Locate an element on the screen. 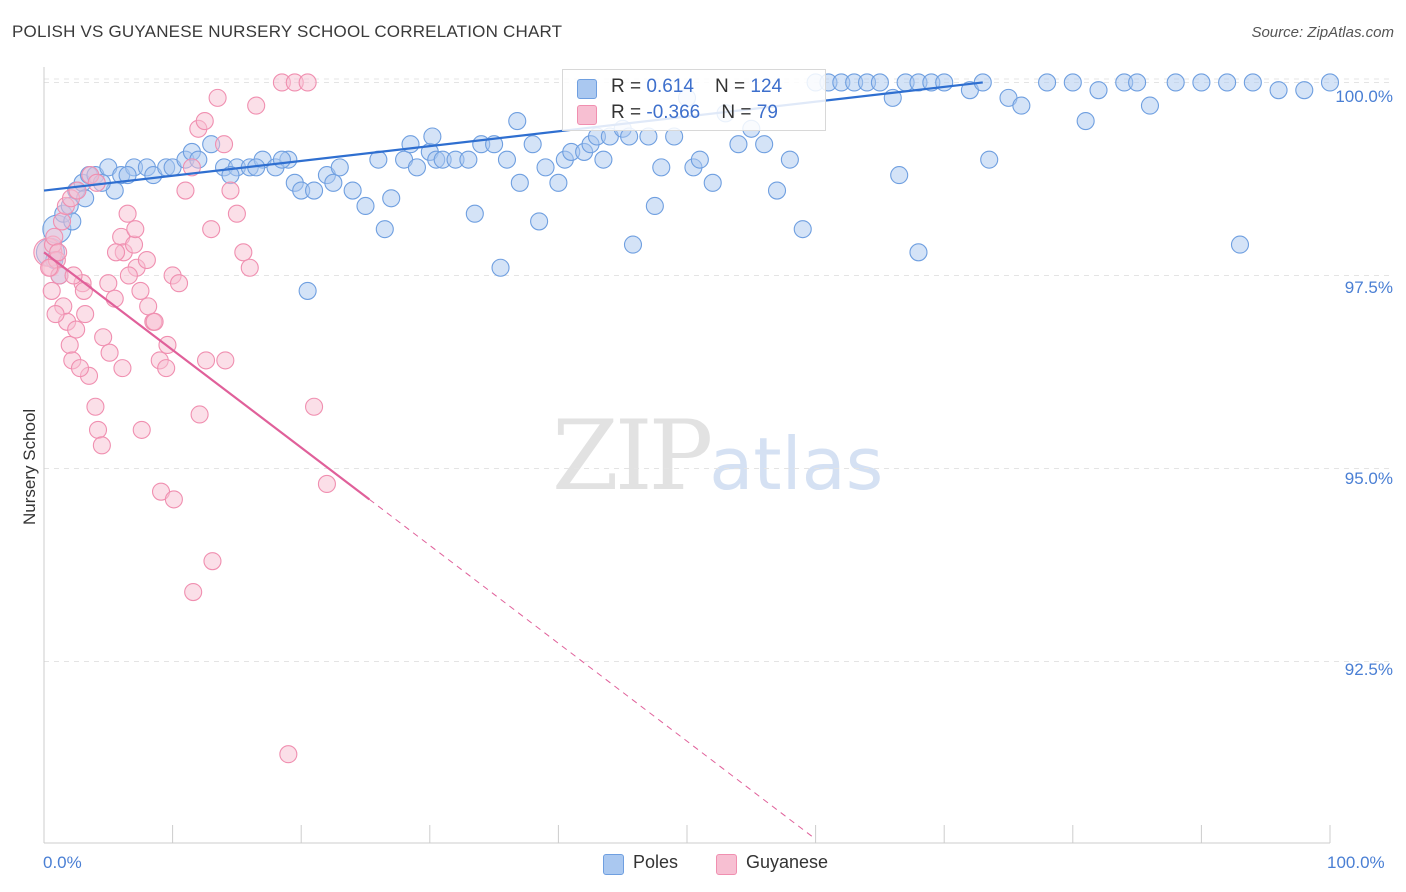  y-axis-label: Nursery School is located at coordinates (29, 466).